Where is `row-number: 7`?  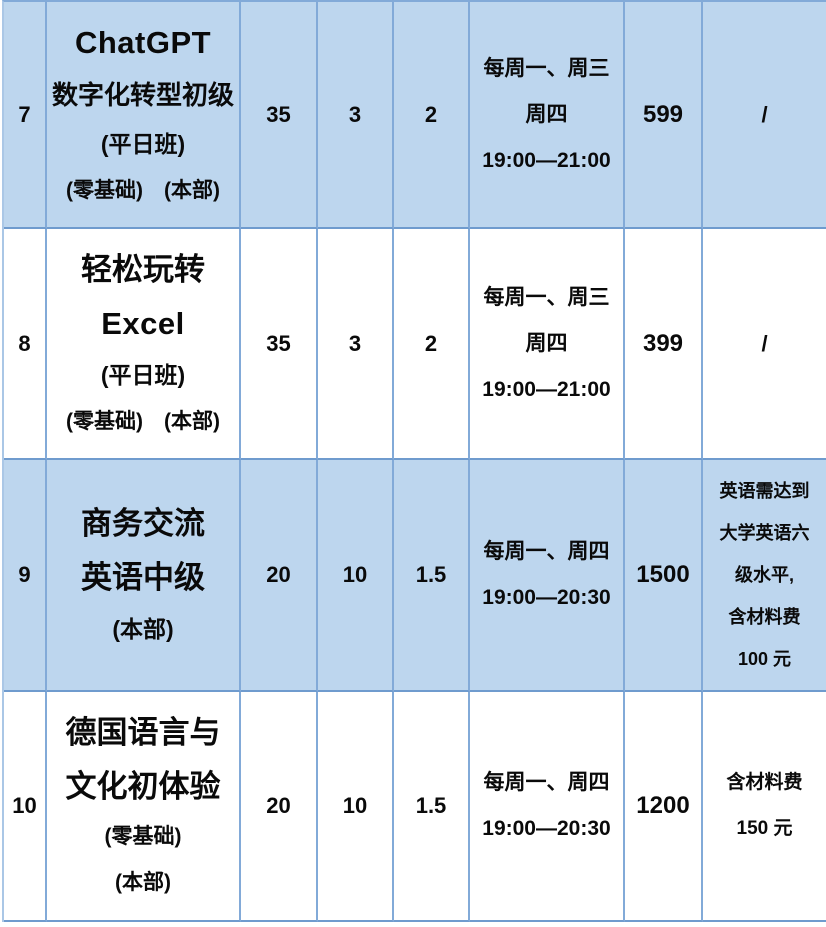 row-number: 7 is located at coordinates (24, 114).